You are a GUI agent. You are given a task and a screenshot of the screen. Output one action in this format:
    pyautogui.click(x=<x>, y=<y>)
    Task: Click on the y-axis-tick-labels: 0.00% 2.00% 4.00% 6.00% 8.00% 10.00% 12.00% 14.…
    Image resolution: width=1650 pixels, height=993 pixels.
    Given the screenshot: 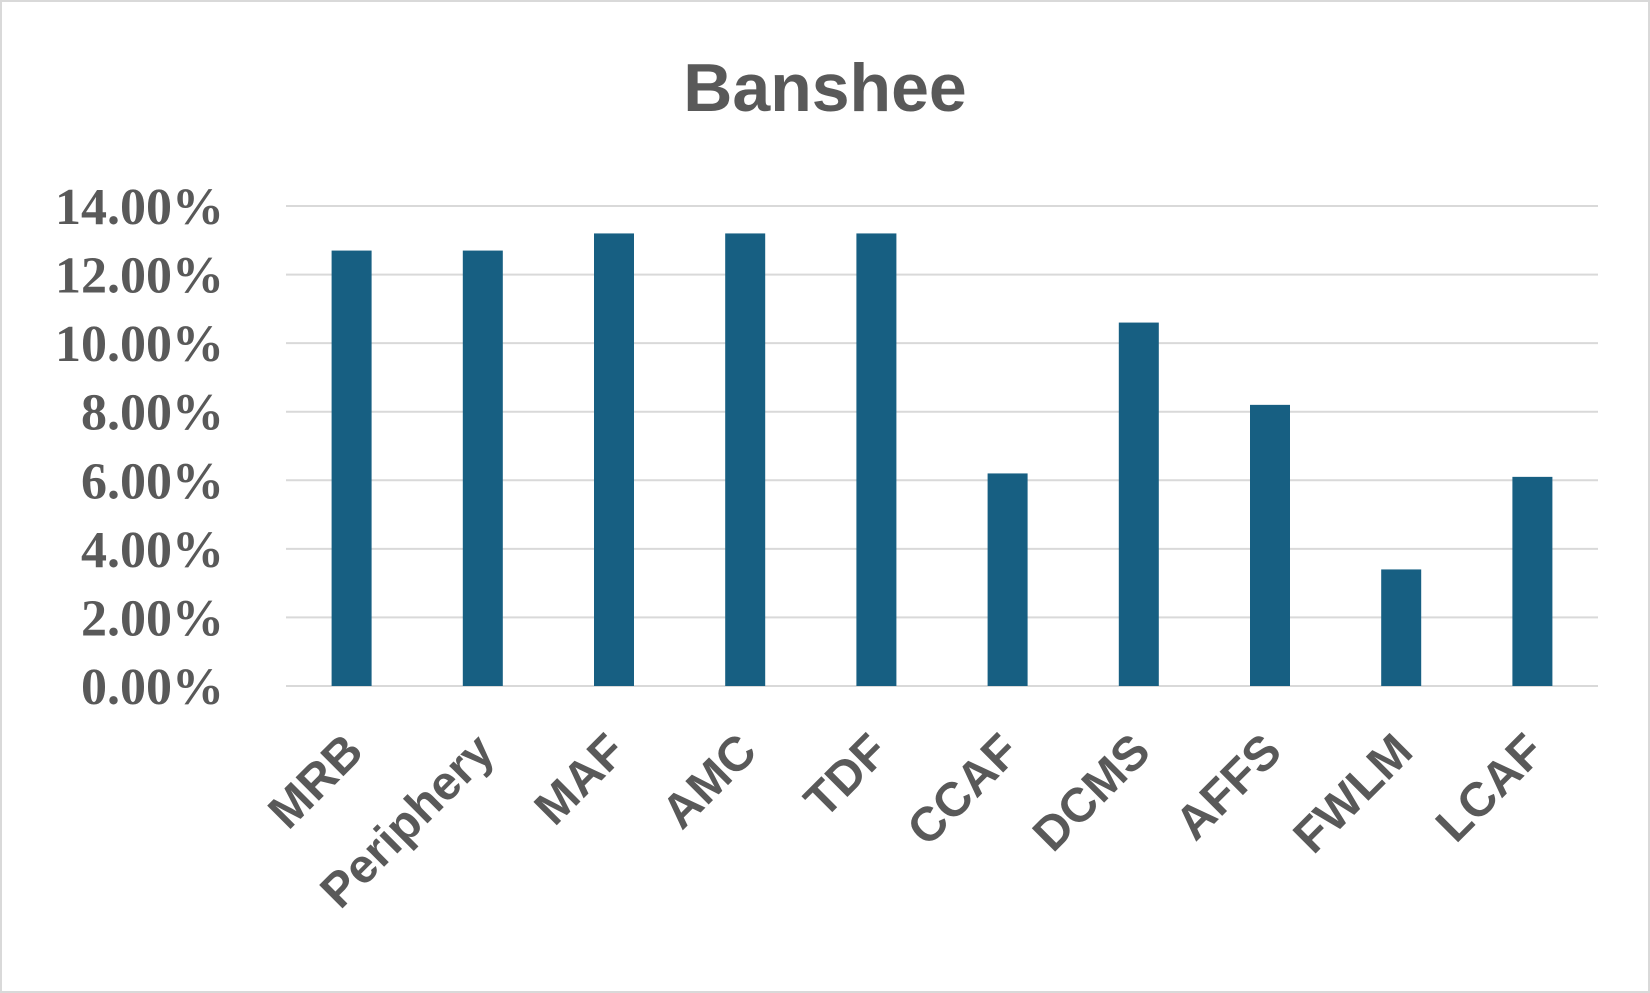 What is the action you would take?
    pyautogui.click(x=139, y=447)
    